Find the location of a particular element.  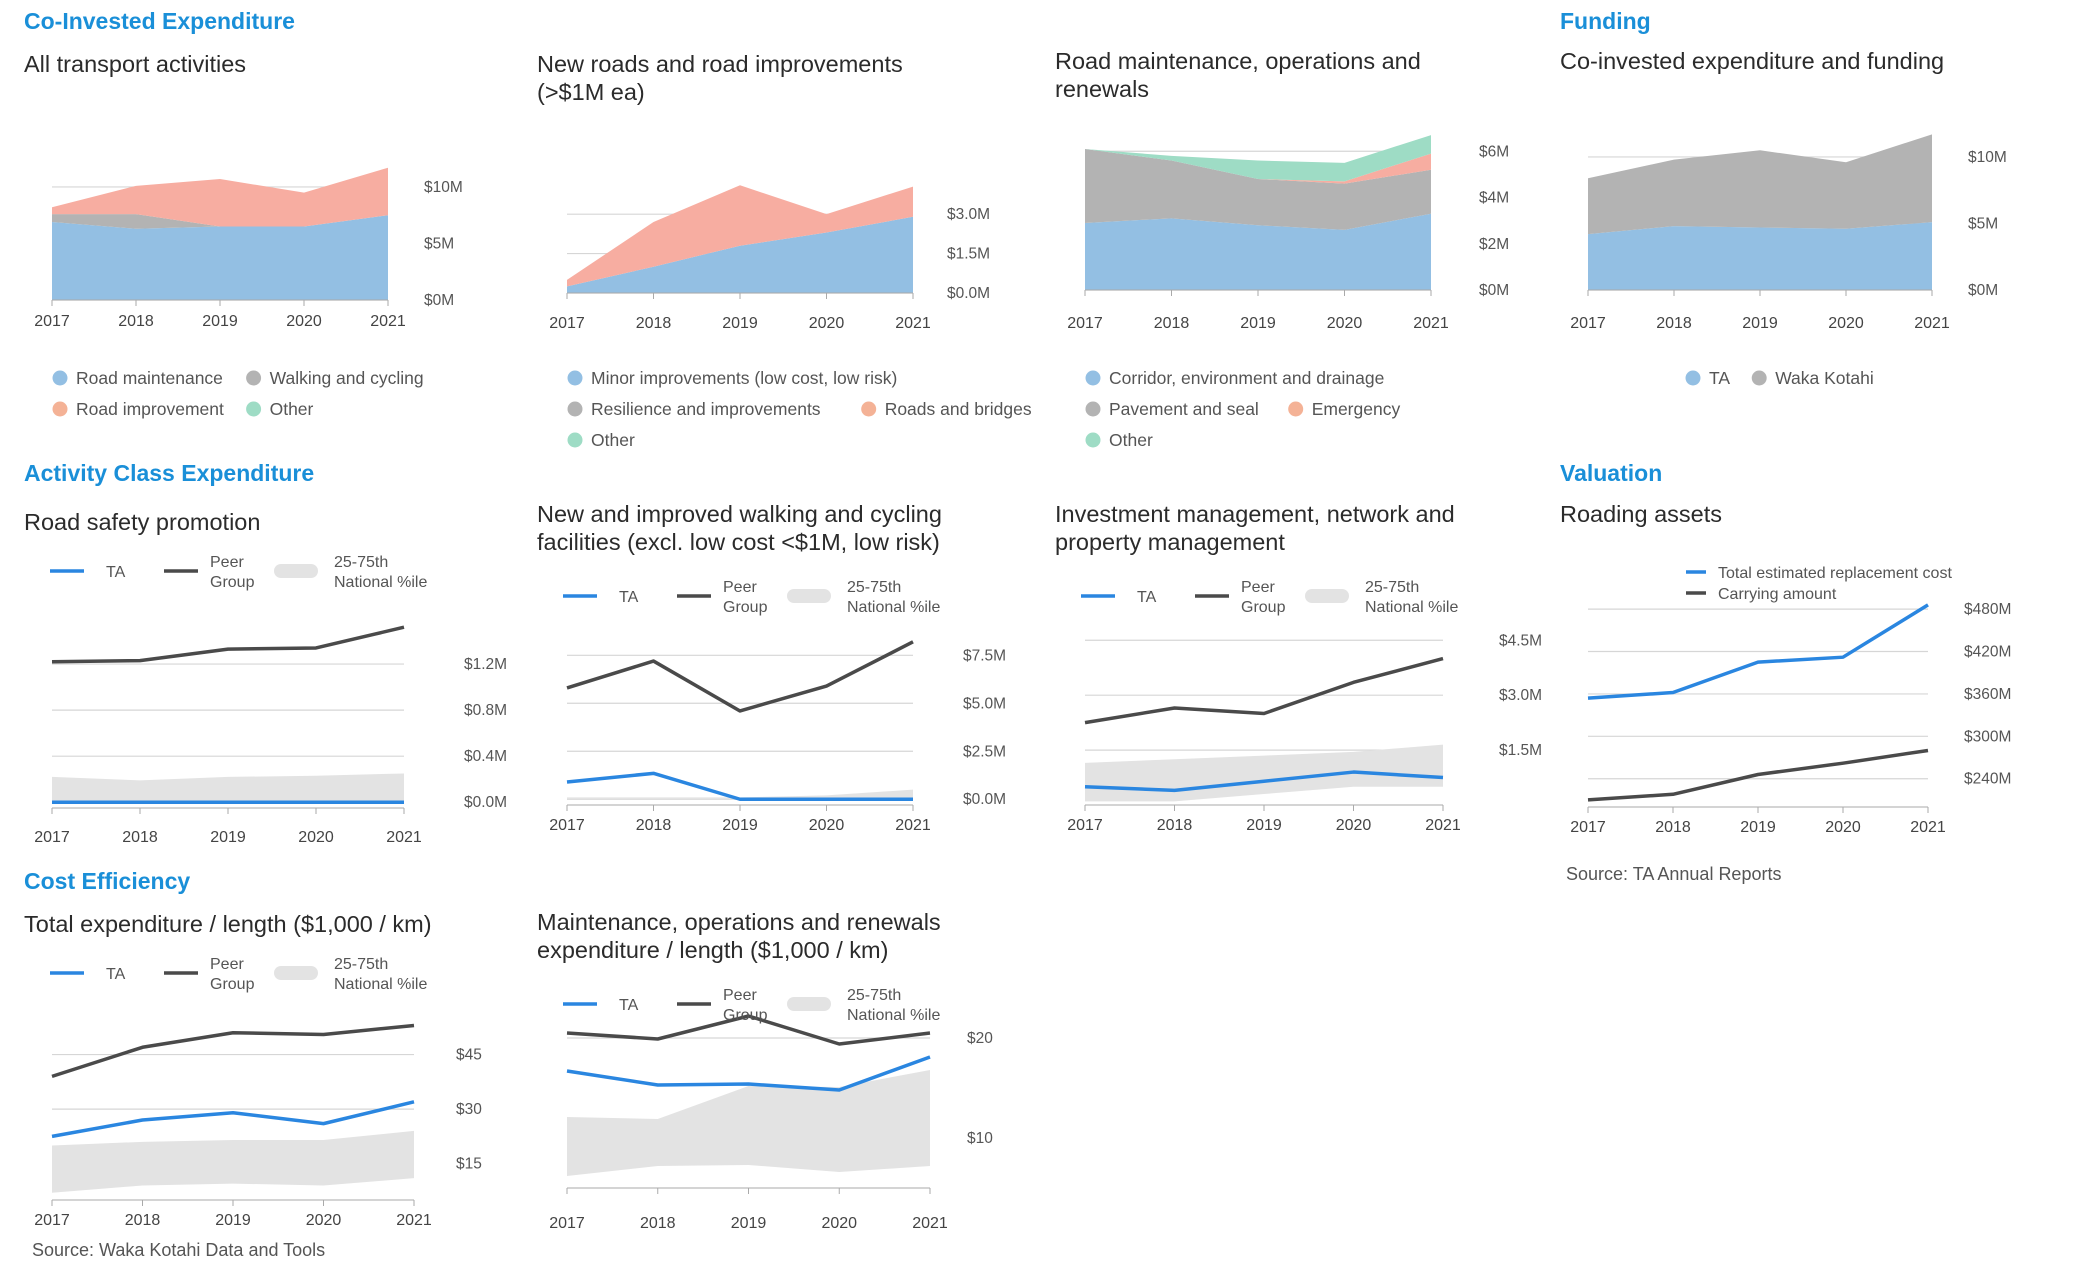

y-tick-label: $4M is located at coordinates (1494, 198).